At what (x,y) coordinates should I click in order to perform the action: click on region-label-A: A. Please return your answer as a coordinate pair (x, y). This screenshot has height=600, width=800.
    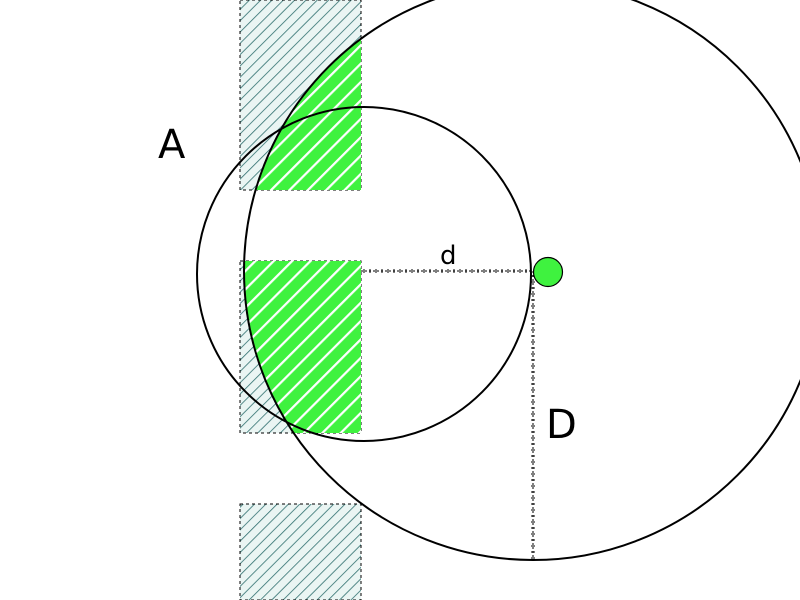
    Looking at the image, I should click on (172, 145).